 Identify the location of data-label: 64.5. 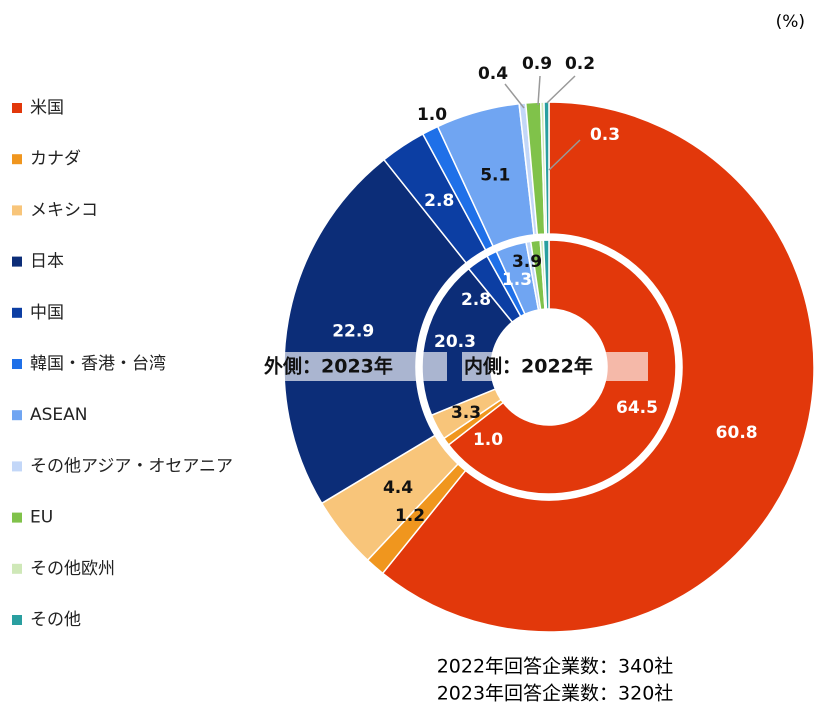
(637, 408).